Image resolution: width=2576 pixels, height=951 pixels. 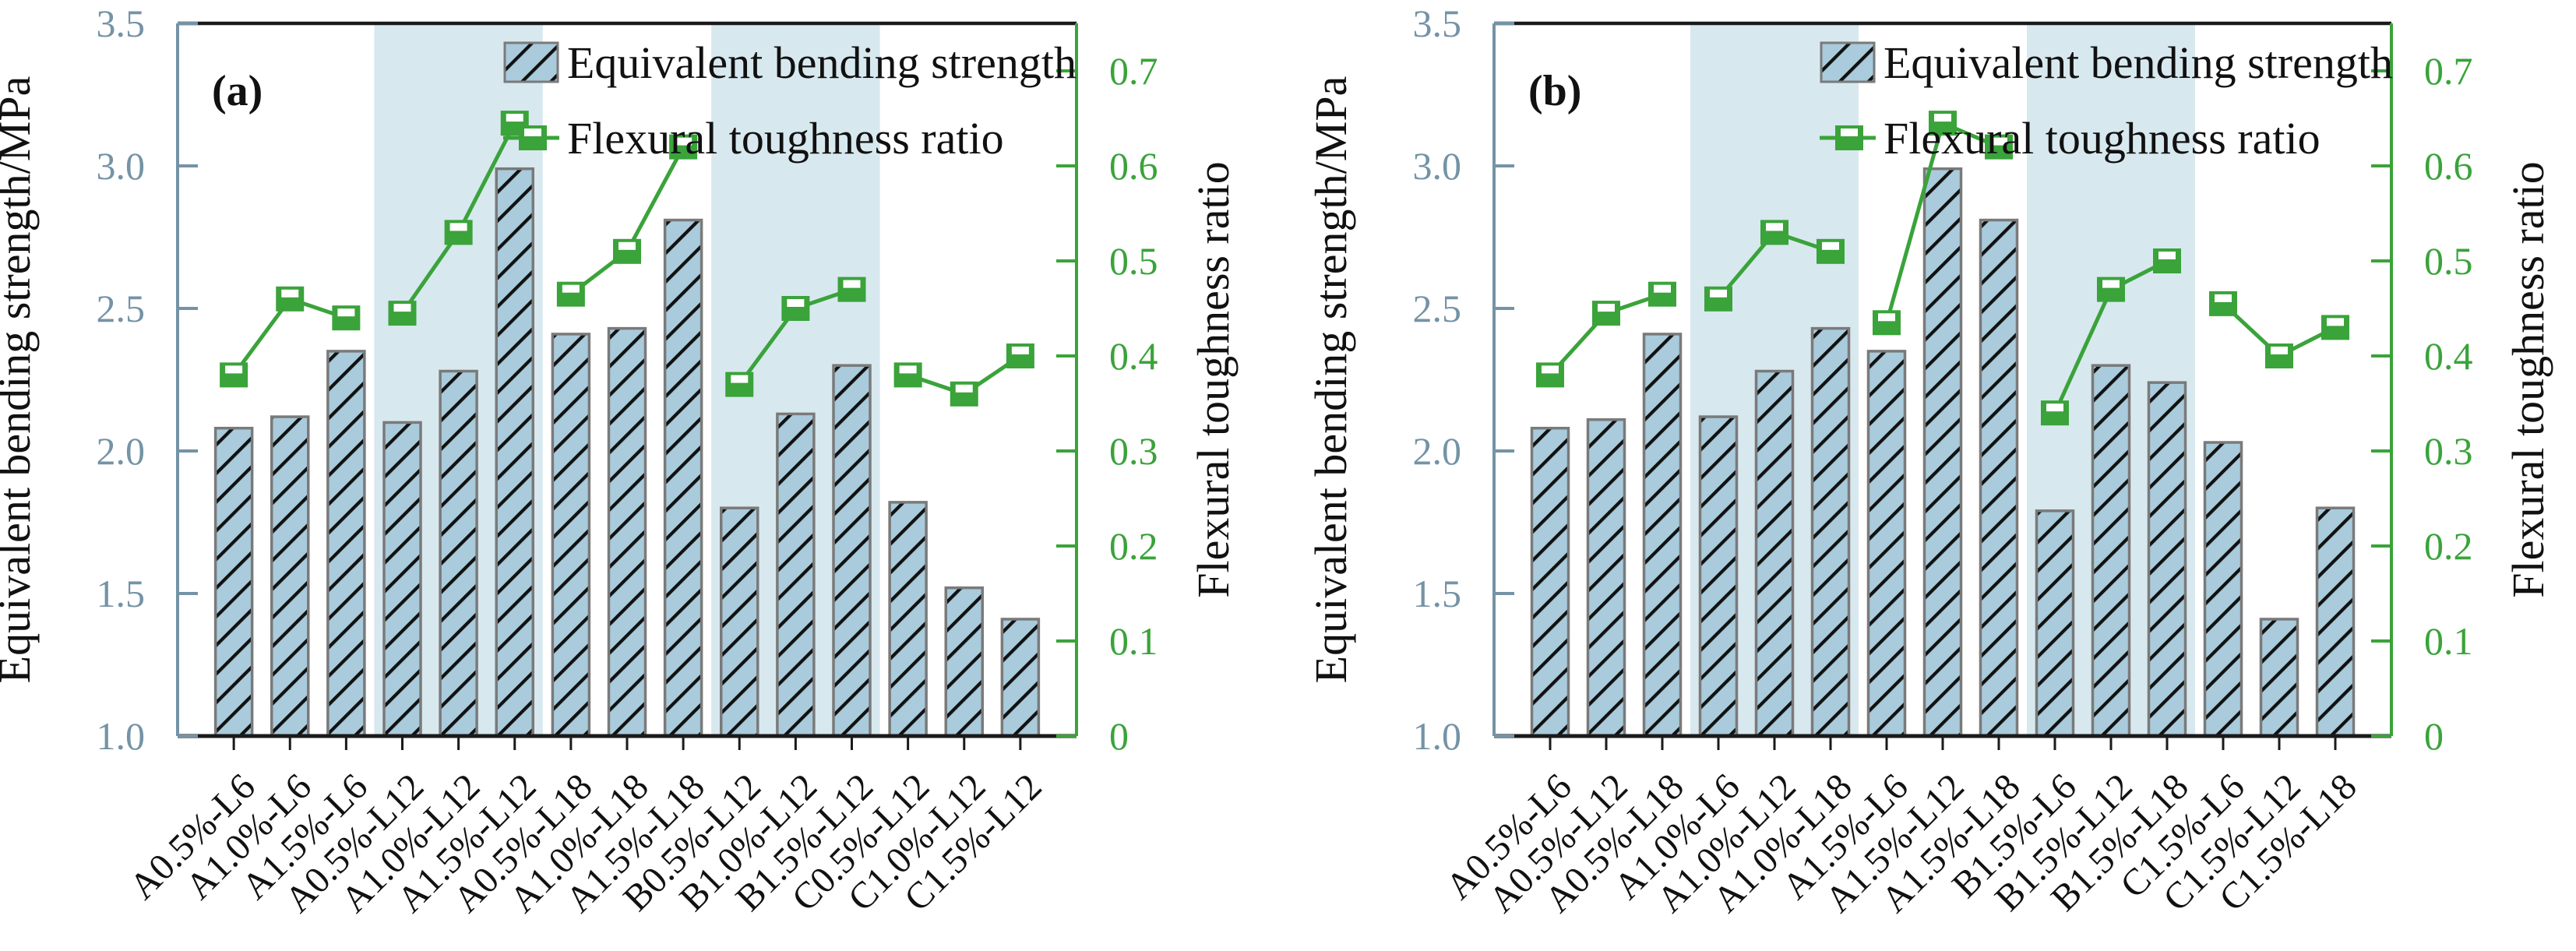 I want to click on legend-label-bending-strength: Equivalent bending strength, so click(x=822, y=62).